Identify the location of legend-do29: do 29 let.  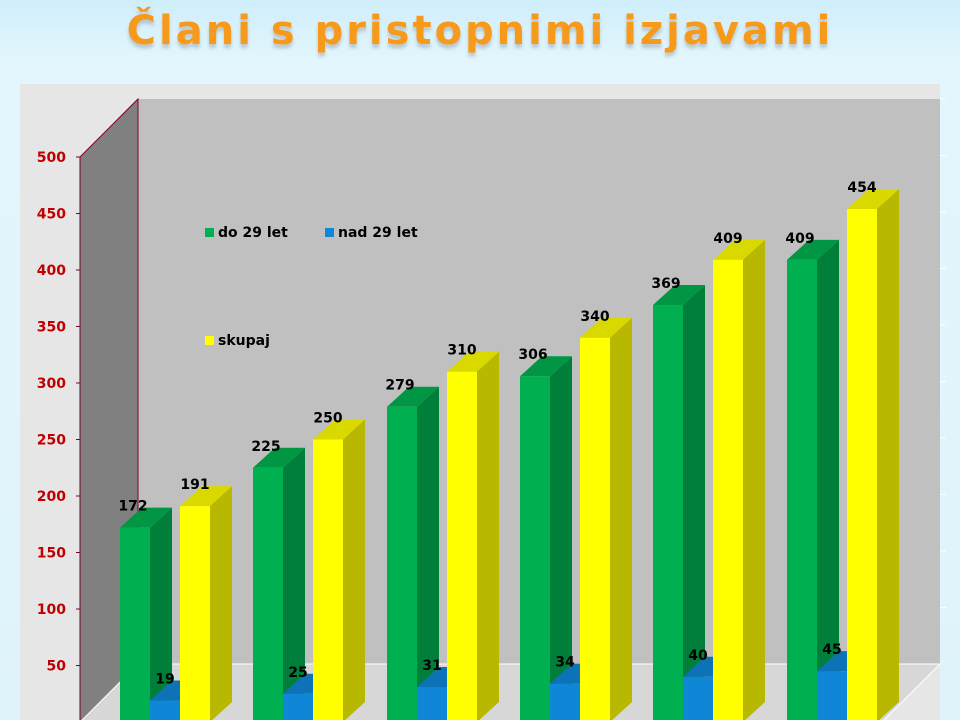
(246, 233).